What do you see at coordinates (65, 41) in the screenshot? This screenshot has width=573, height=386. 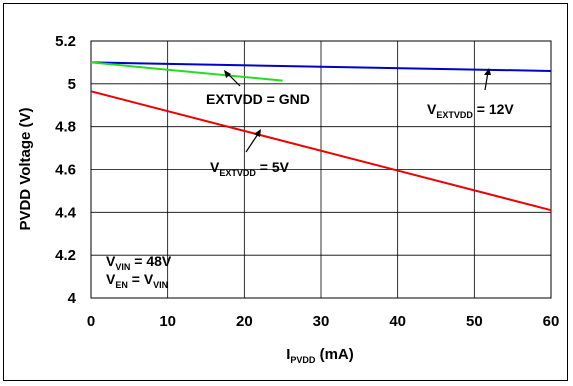 I see `y-tick-label: 5.2` at bounding box center [65, 41].